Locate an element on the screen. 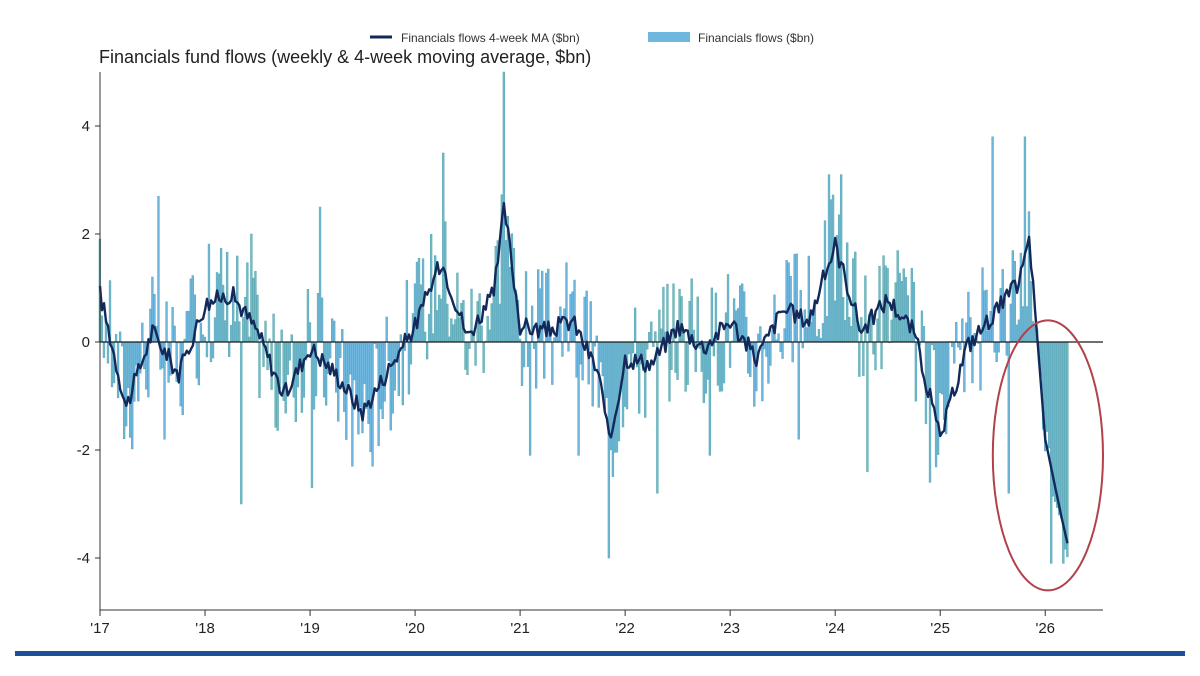 The height and width of the screenshot is (676, 1200). legend-bars-swatch is located at coordinates (669, 37).